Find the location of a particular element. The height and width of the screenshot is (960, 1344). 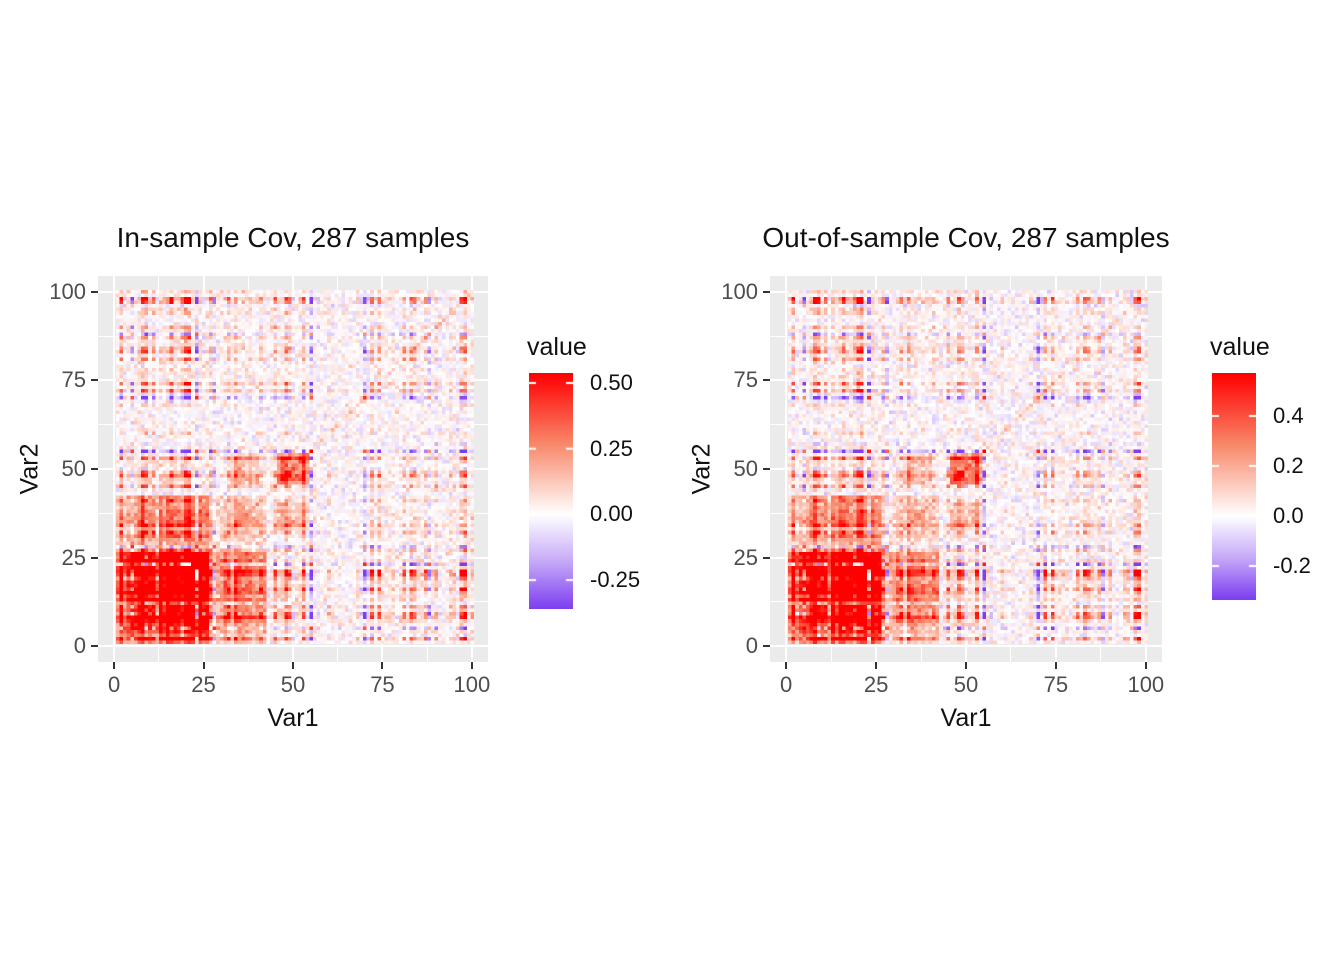

legend-tick-label: 0.4 is located at coordinates (1288, 415).